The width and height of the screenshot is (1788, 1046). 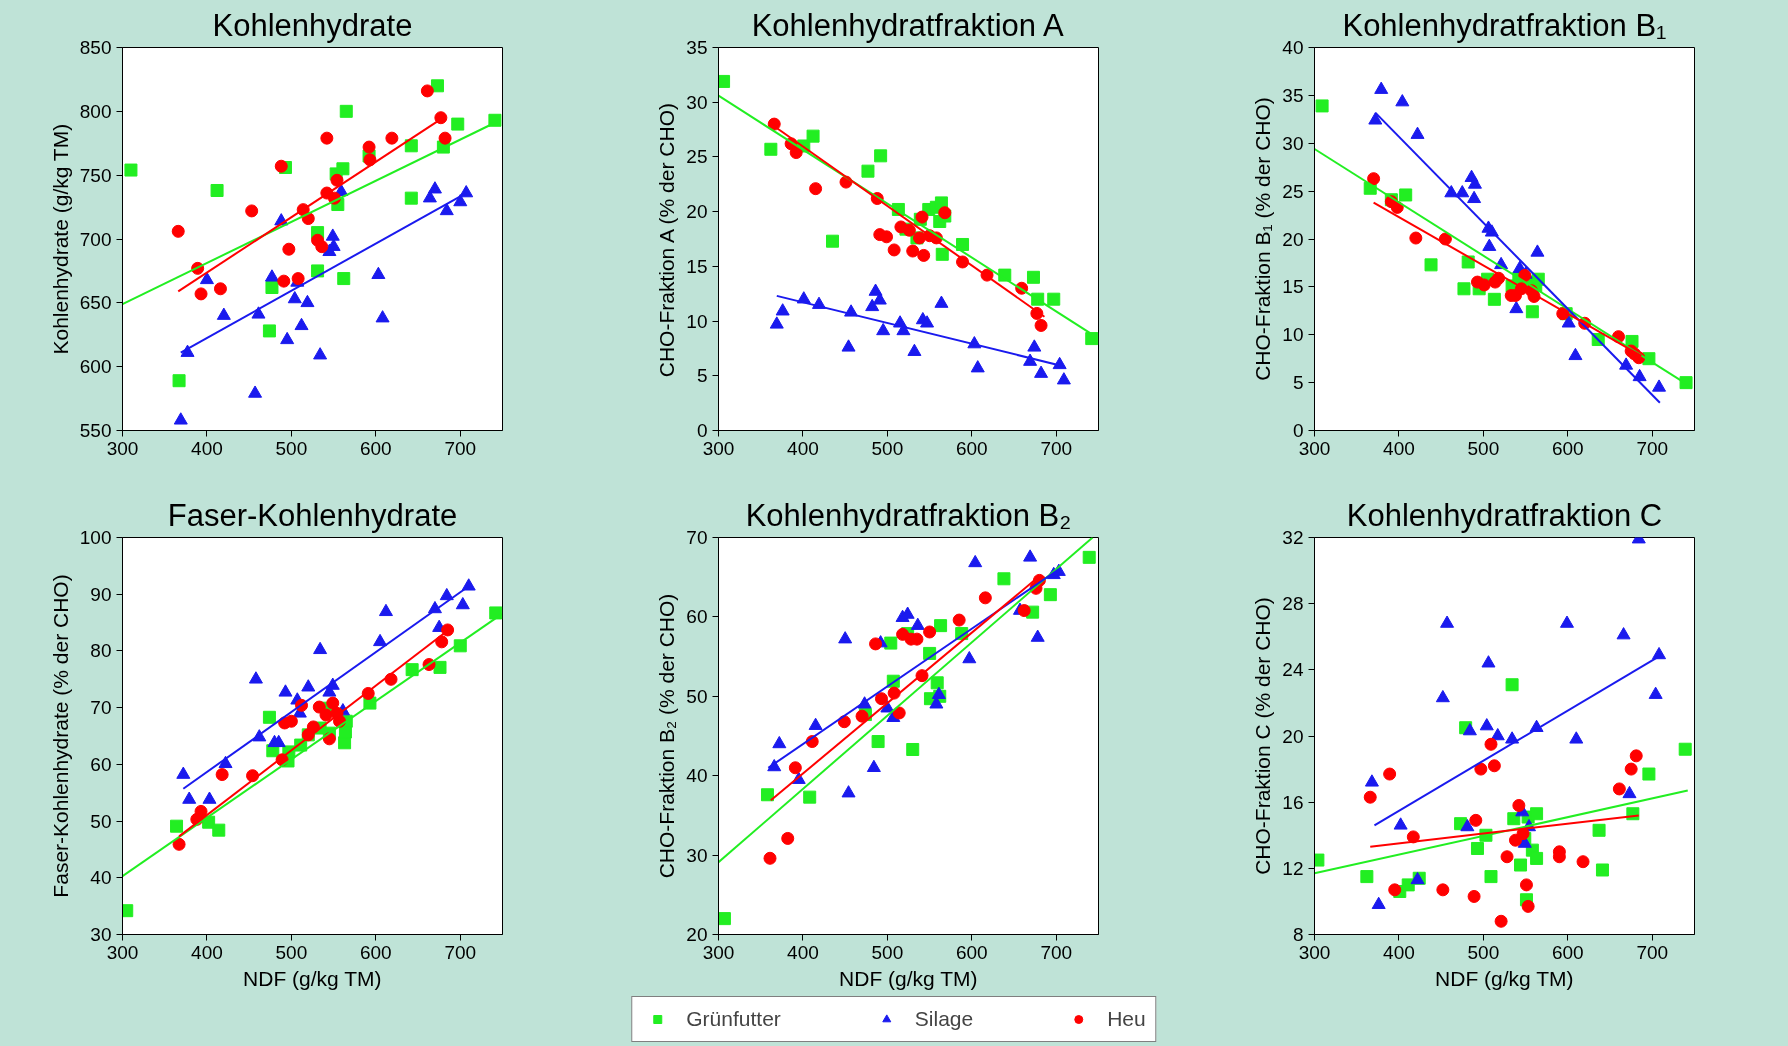 What do you see at coordinates (312, 515) in the screenshot?
I see `chart-title: Faser-Kohlenhydrate` at bounding box center [312, 515].